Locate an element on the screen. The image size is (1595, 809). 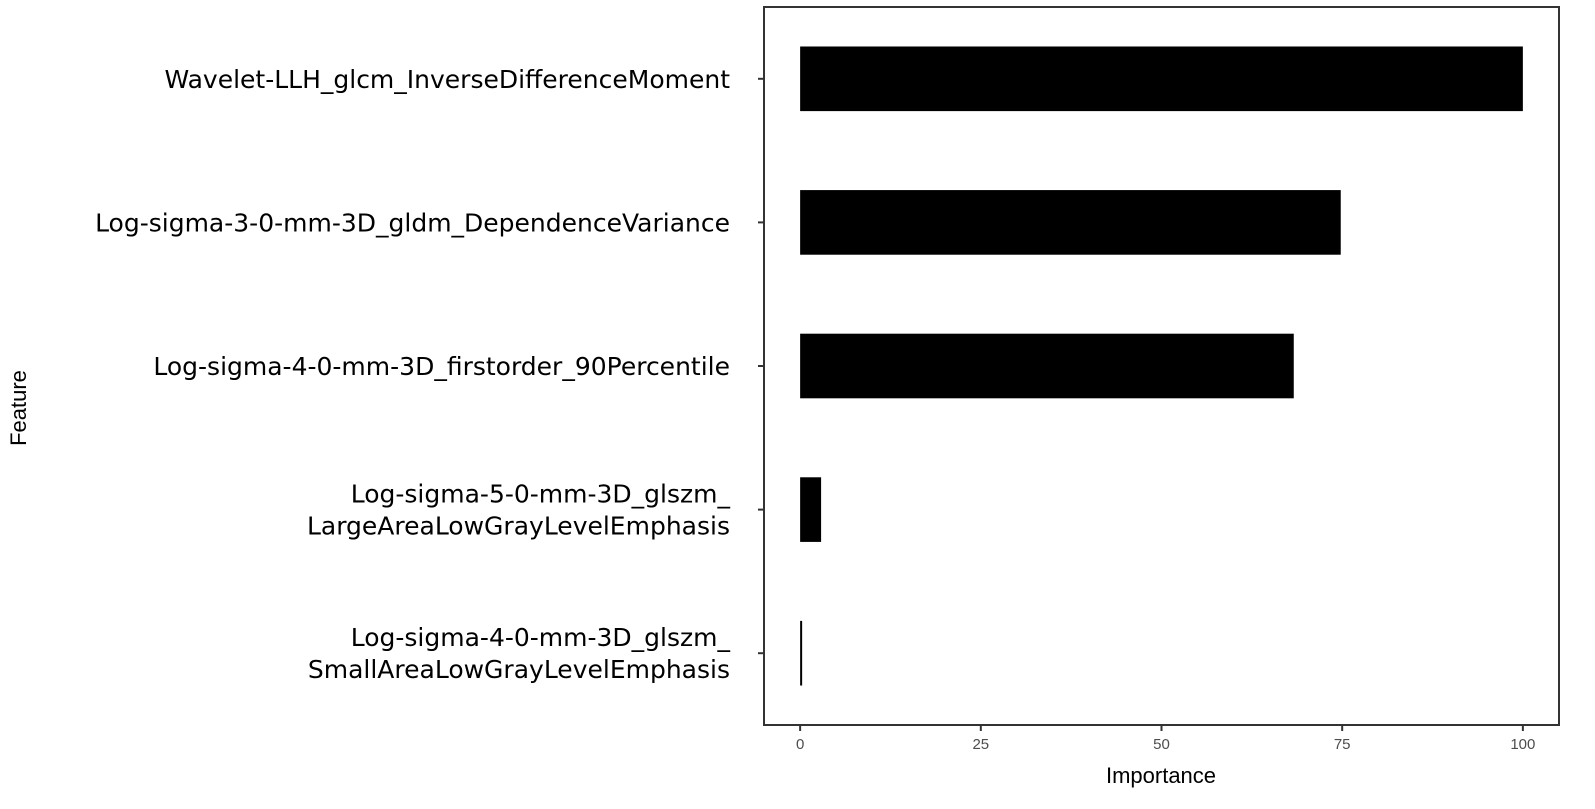
x-tick-label: 0 is located at coordinates (800, 744).